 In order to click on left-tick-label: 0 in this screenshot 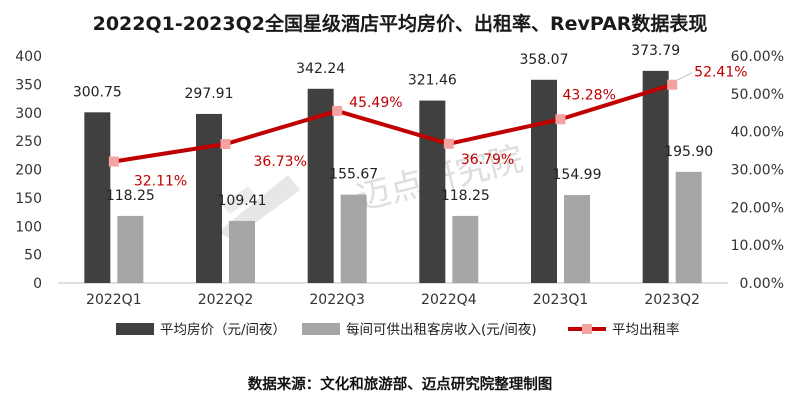, I will do `click(37, 284)`.